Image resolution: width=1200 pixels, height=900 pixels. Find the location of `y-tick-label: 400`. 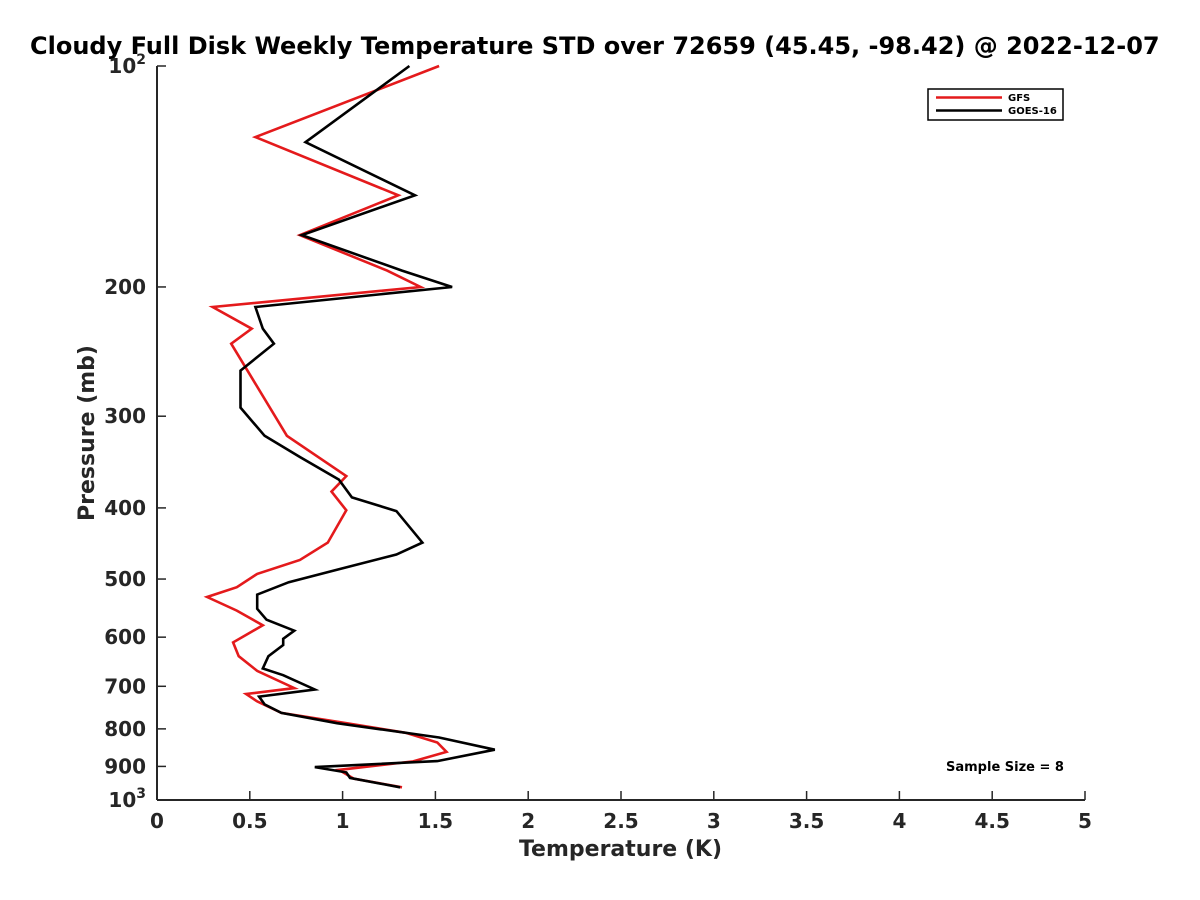

y-tick-label: 400 is located at coordinates (125, 508).